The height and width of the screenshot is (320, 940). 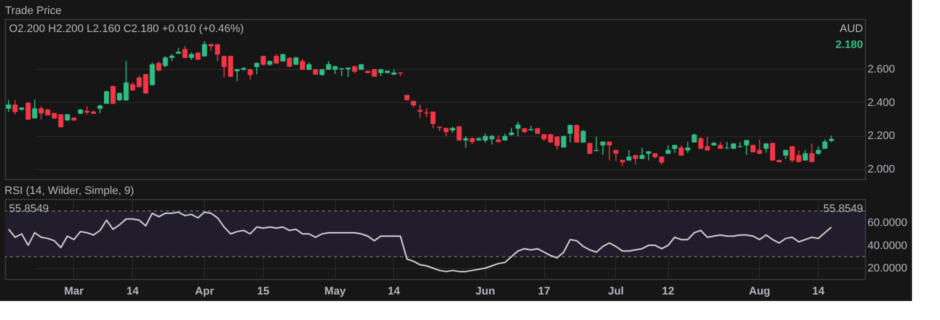 I want to click on y-tick-label: 2.200, so click(x=882, y=136).